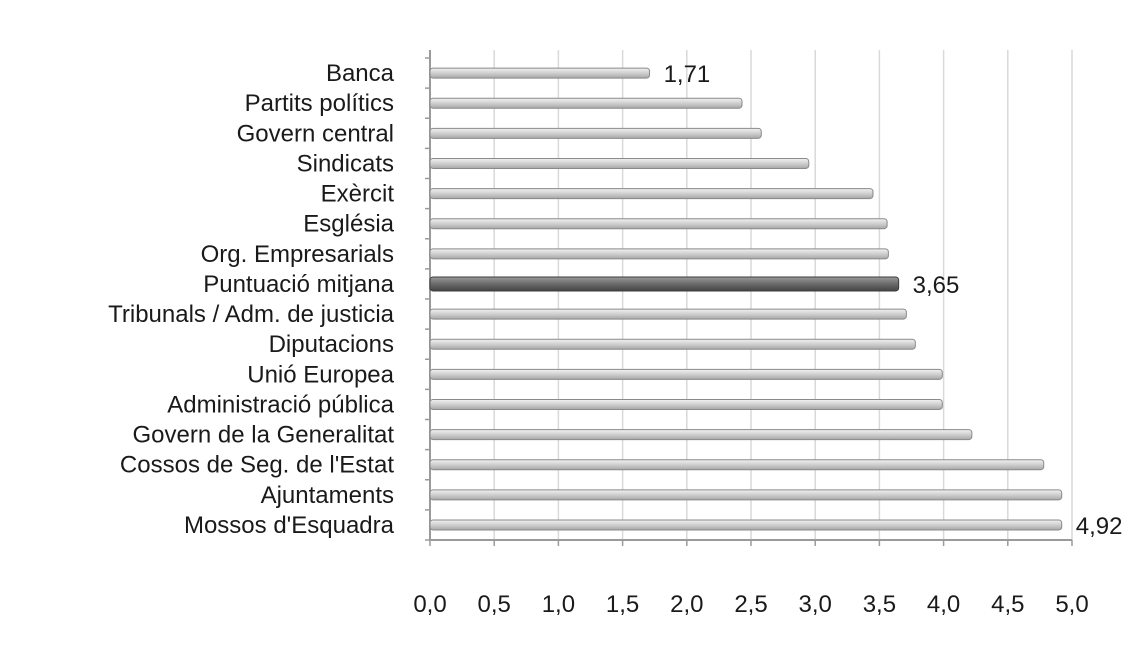  I want to click on bar-partits-politics, so click(586, 103).